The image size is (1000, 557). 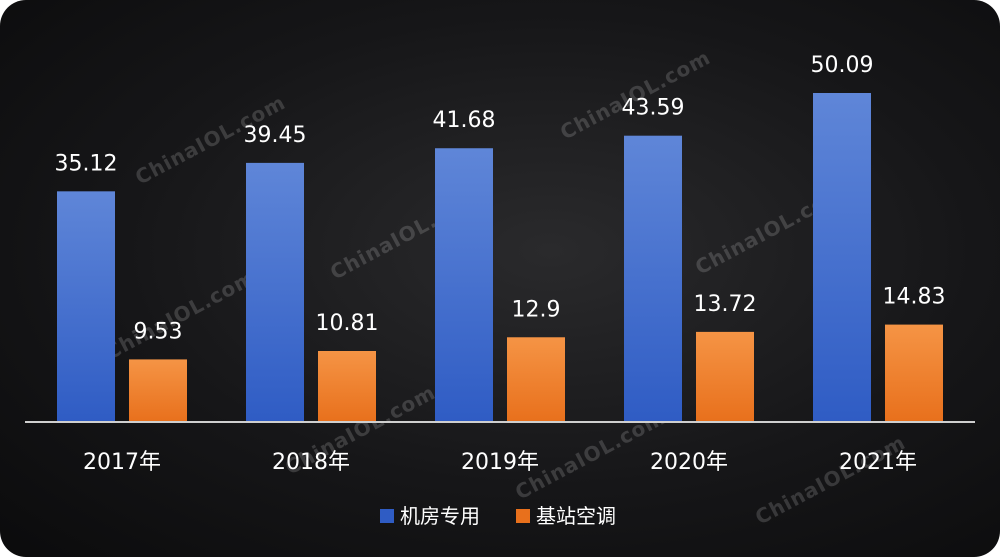 I want to click on x-tick-label: 2017年, so click(x=122, y=462).